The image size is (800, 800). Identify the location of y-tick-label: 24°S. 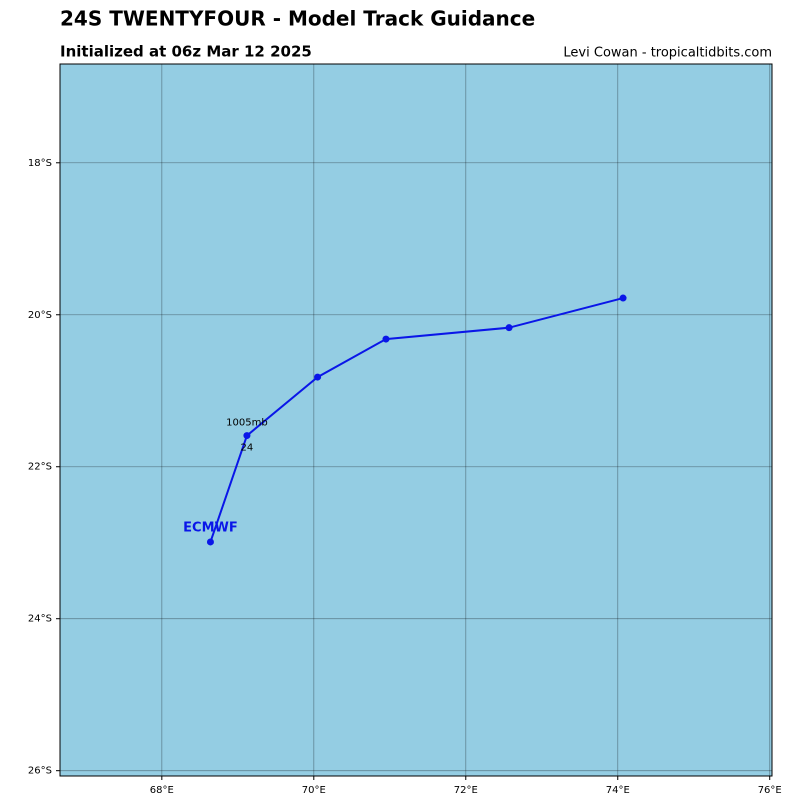
(40, 619).